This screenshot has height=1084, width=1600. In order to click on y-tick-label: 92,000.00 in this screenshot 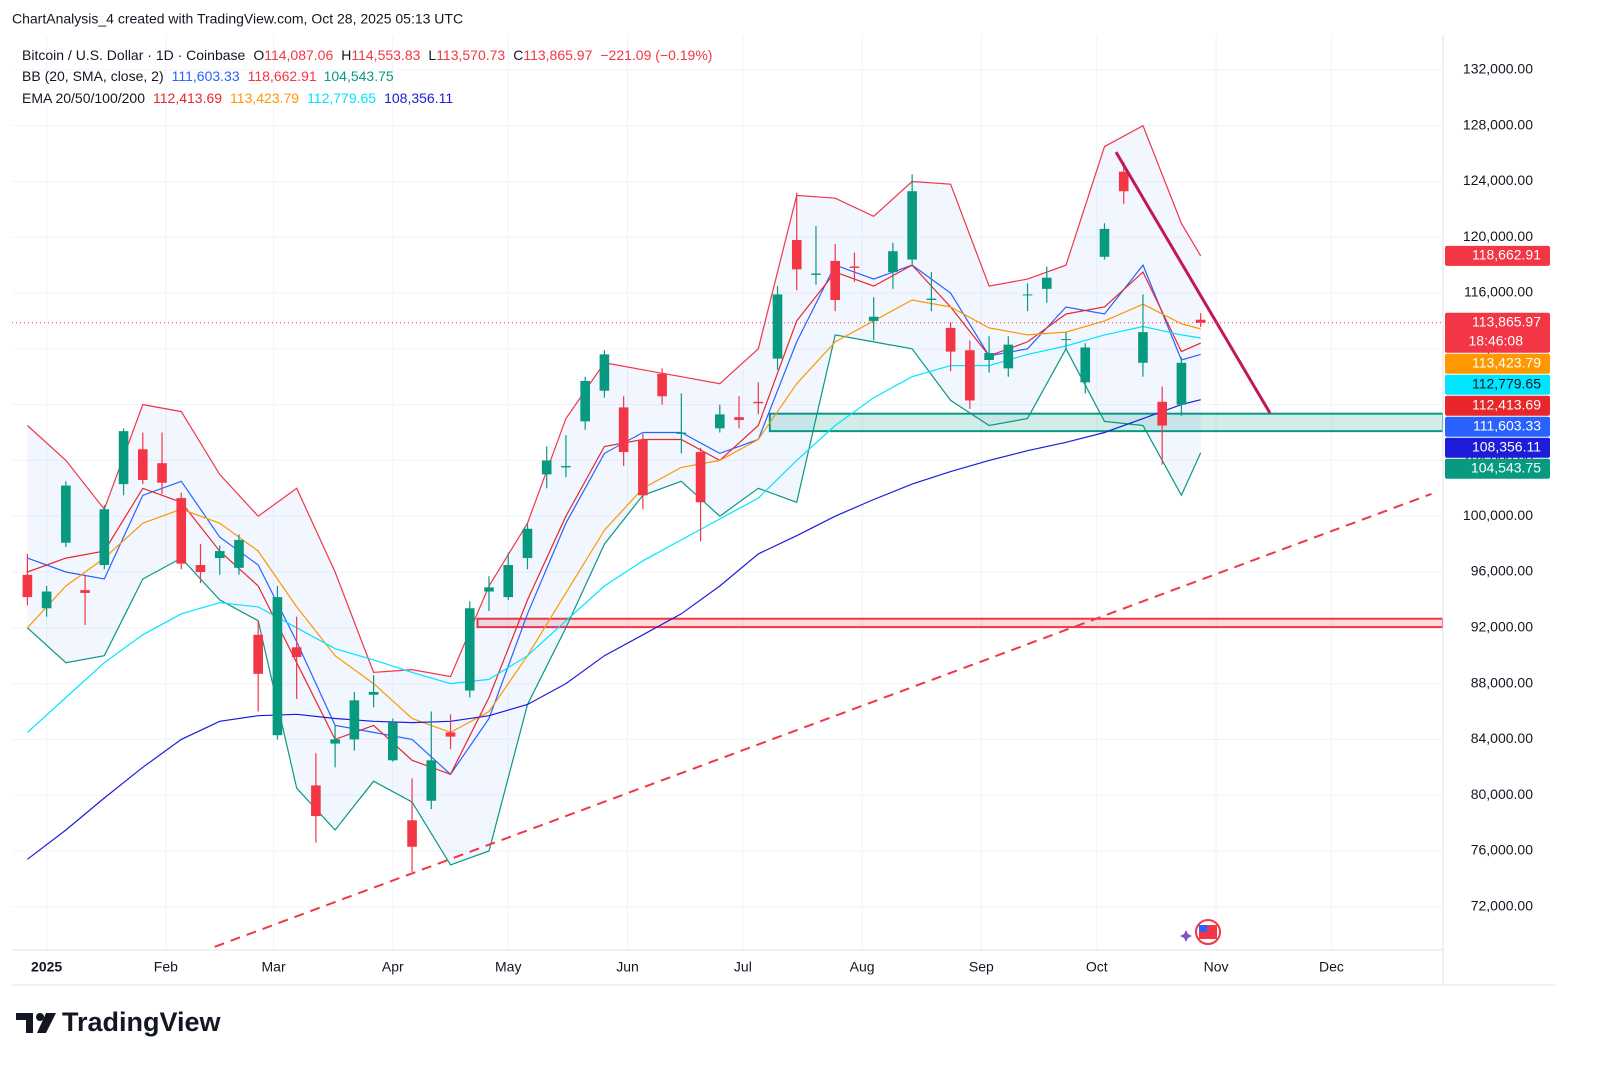, I will do `click(1502, 627)`.